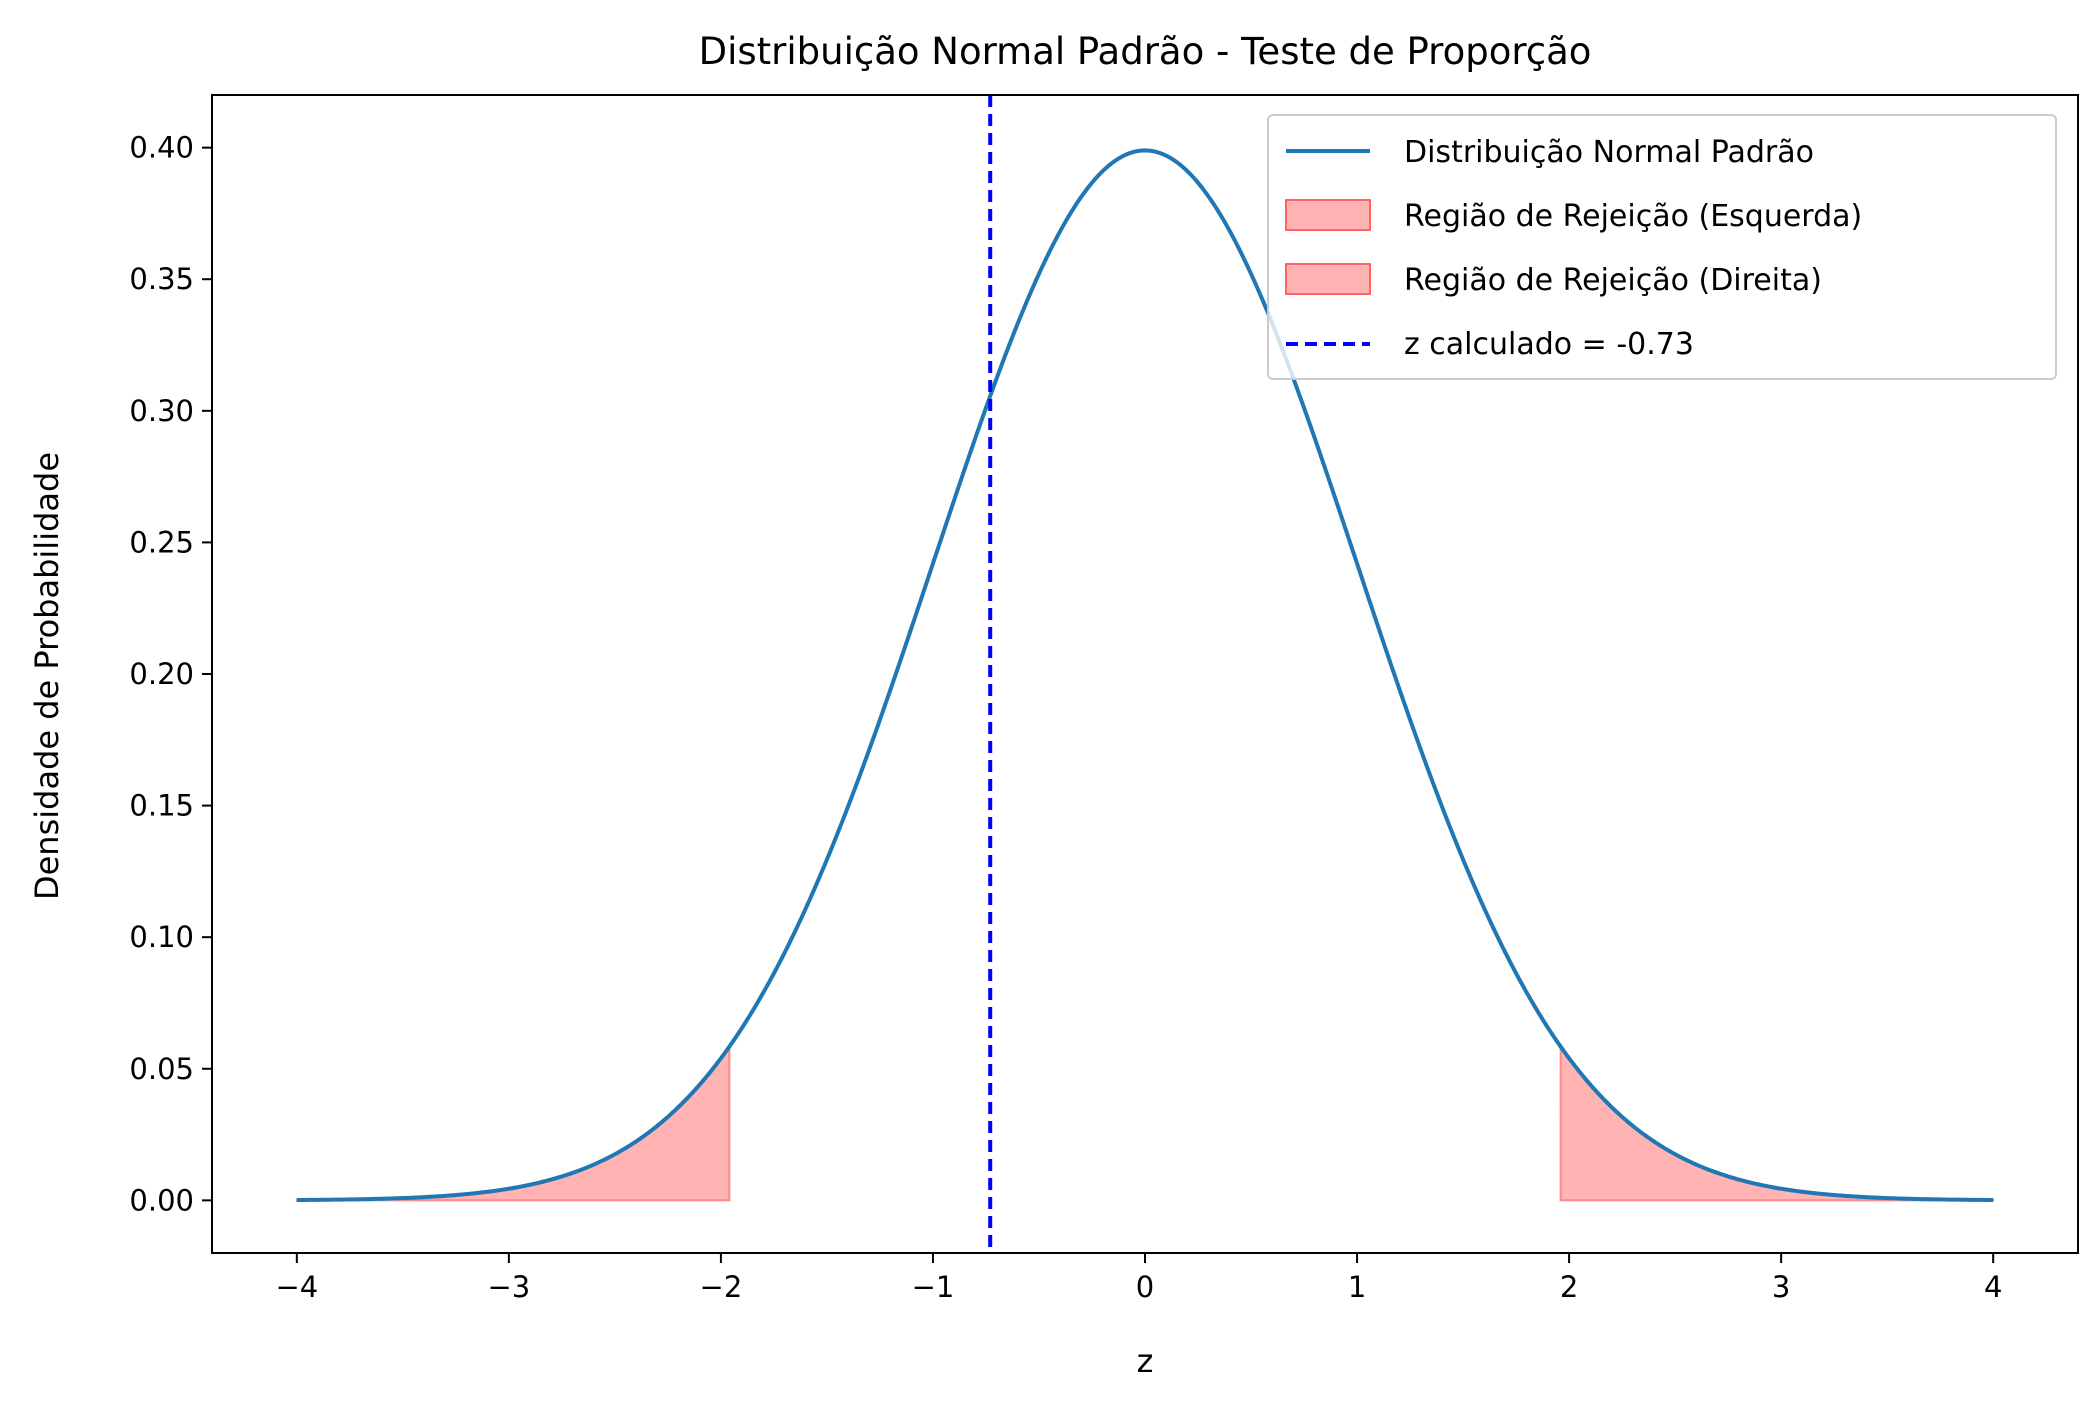 The image size is (2100, 1408). Describe the element at coordinates (1145, 1361) in the screenshot. I see `x-axis-label: z` at that location.